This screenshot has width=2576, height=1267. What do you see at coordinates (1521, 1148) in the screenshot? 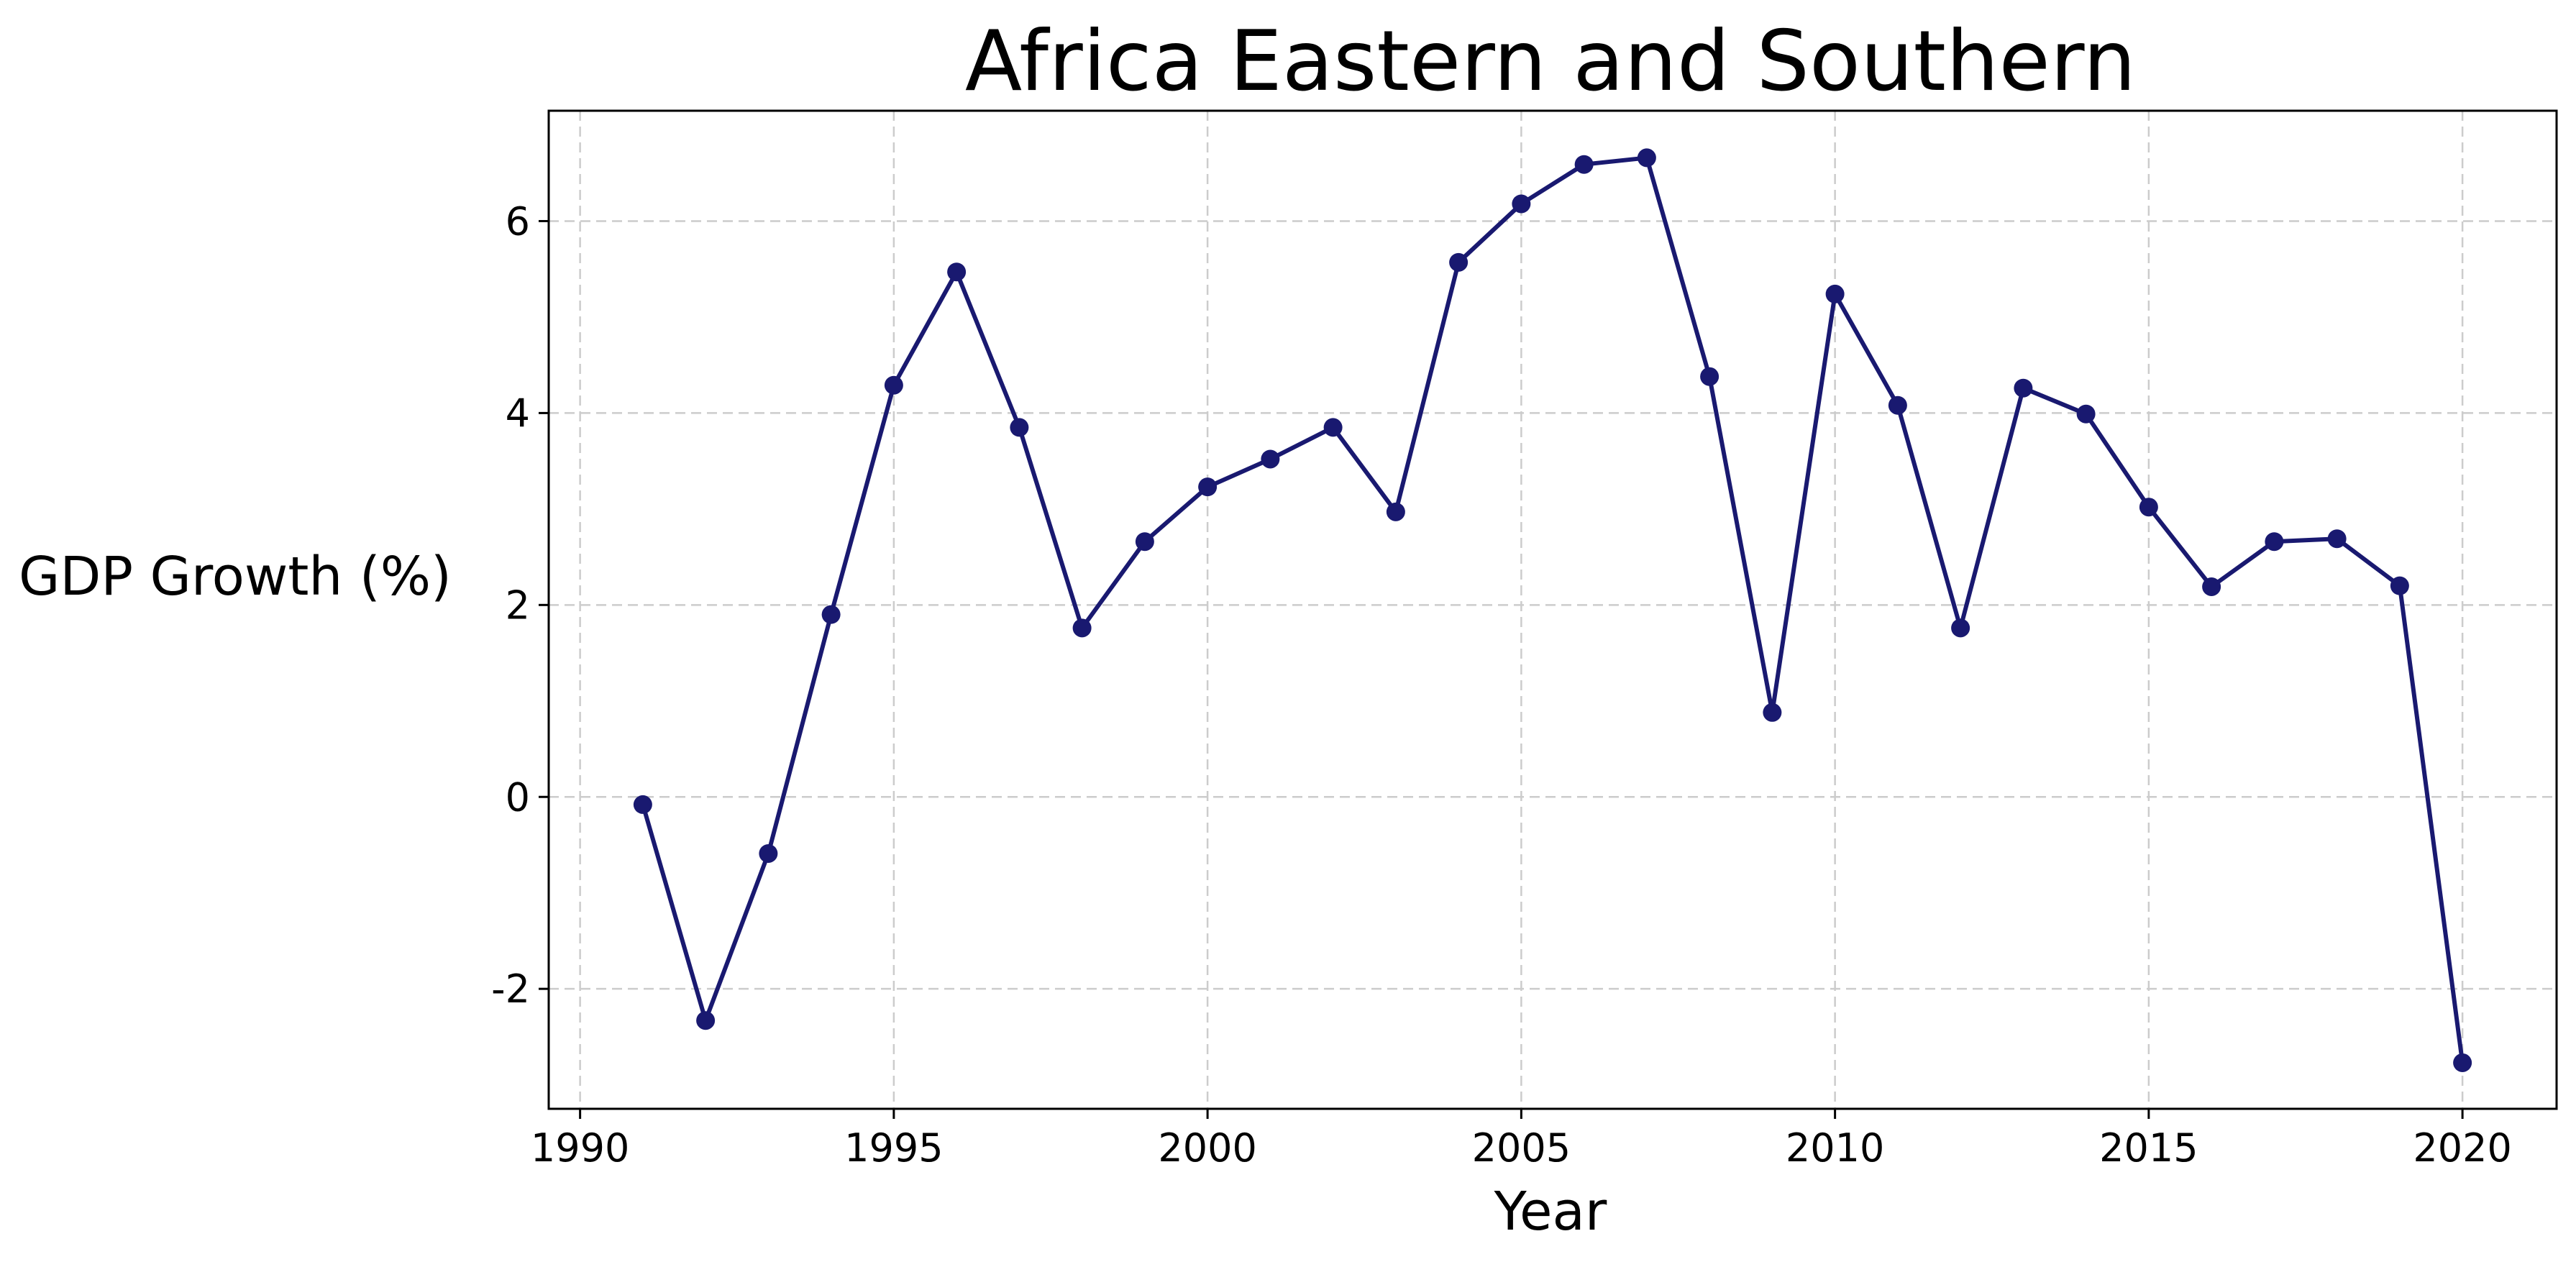
I see `x-tick-label: 2005` at bounding box center [1521, 1148].